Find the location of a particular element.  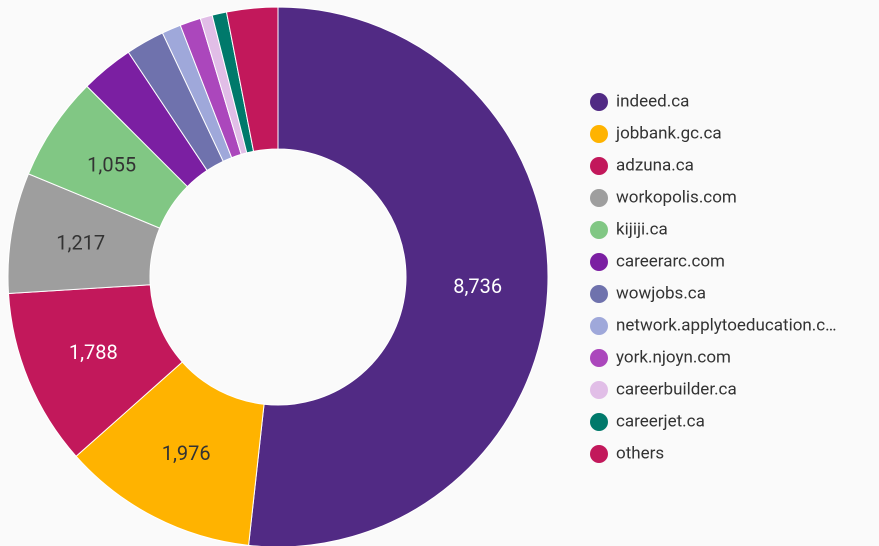

legend-label: careerjet.ca is located at coordinates (660, 421).